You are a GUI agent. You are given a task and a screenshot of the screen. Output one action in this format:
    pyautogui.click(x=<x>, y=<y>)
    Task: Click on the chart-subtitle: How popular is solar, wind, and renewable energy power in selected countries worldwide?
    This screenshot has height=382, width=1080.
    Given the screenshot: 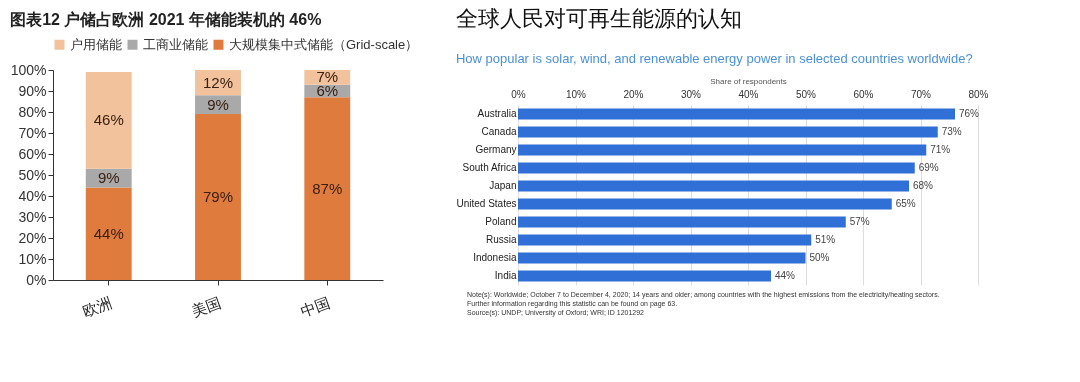 What is the action you would take?
    pyautogui.click(x=714, y=58)
    